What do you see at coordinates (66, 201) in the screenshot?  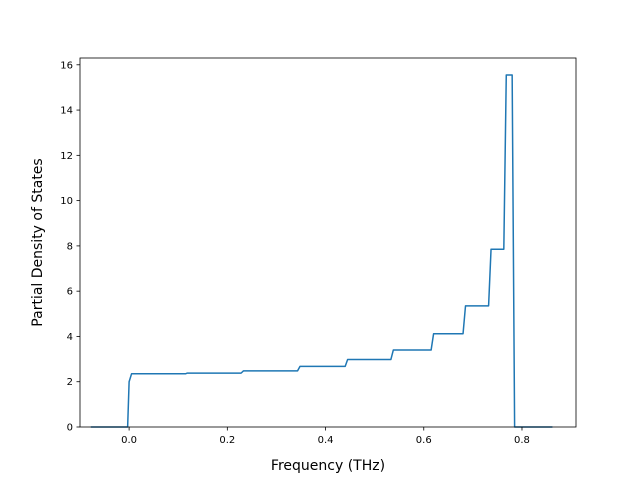 I see `y-tick-label: 10` at bounding box center [66, 201].